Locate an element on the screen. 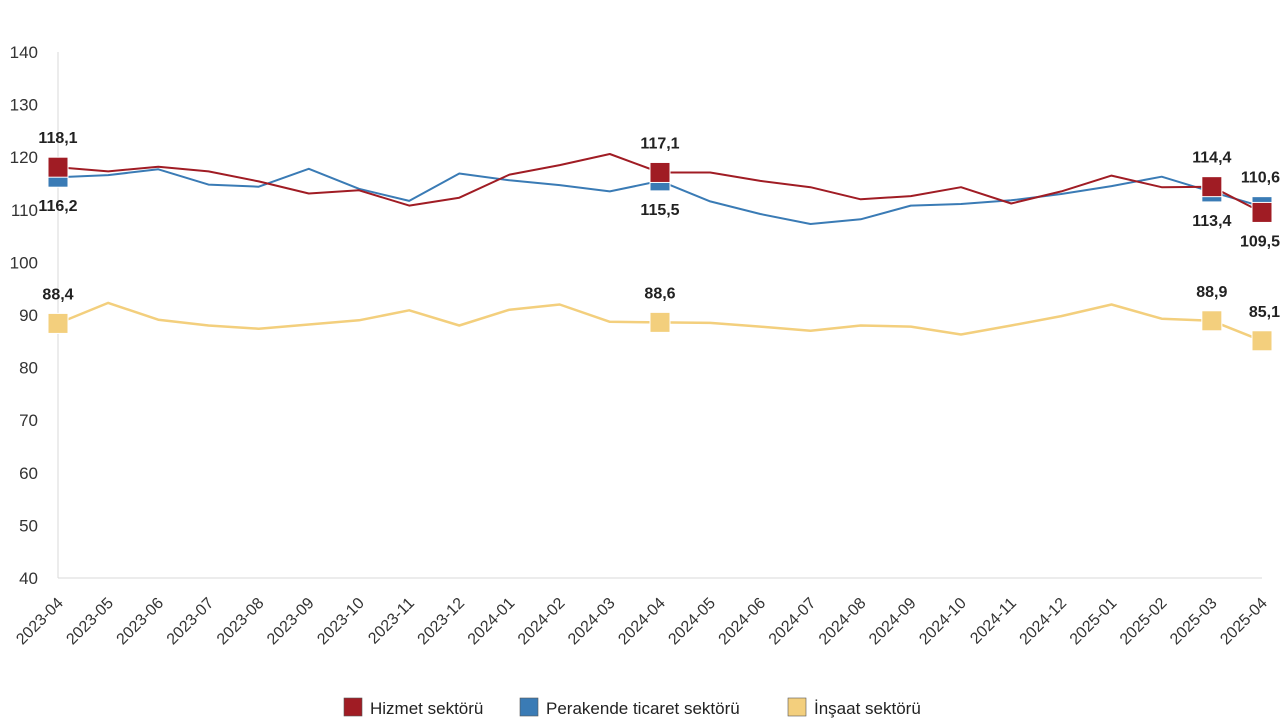  x-tick-label: 2023-07 is located at coordinates (191, 622).